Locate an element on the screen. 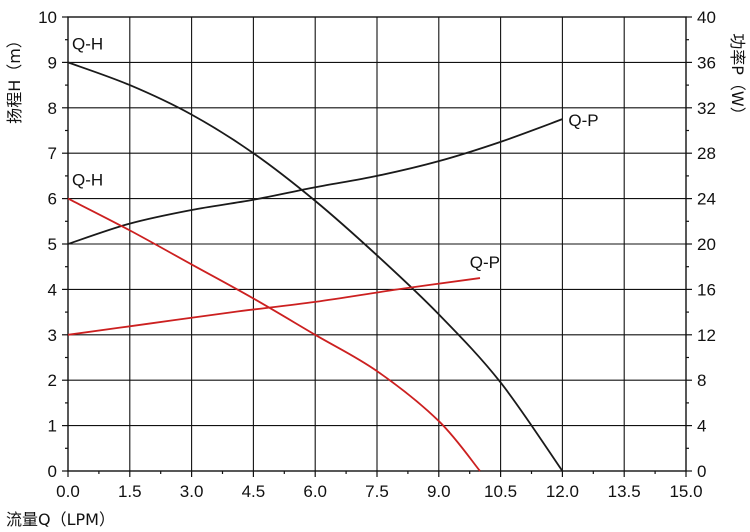 The image size is (750, 532). x-tick-label: 13.5 is located at coordinates (624, 491).